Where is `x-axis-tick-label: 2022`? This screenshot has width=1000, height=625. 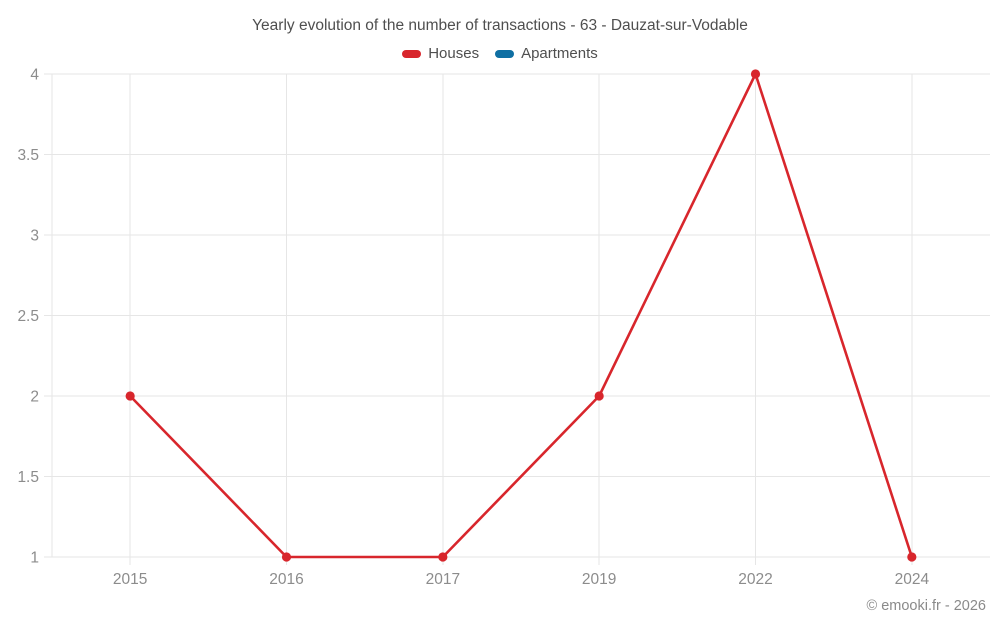 x-axis-tick-label: 2022 is located at coordinates (755, 579).